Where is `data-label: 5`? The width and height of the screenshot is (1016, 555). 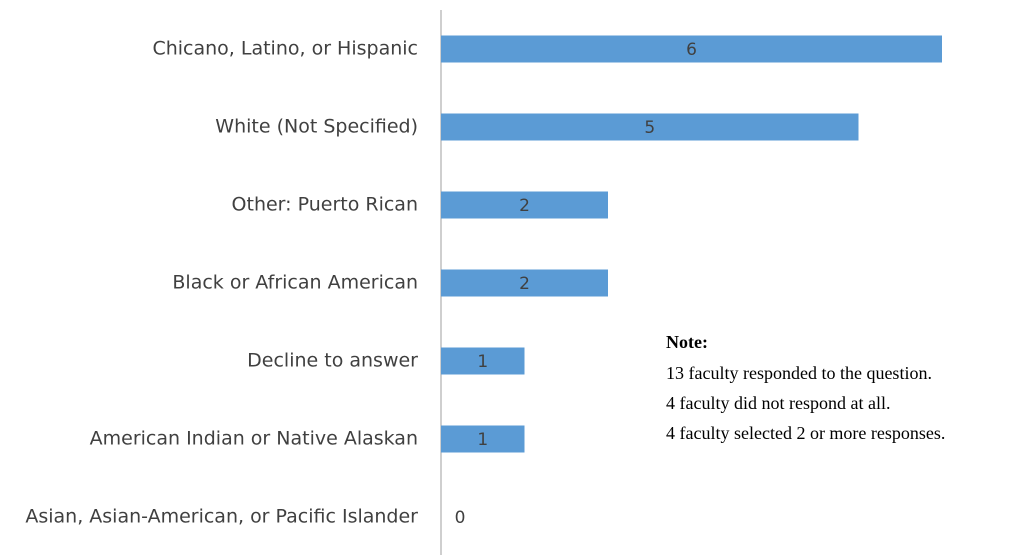 data-label: 5 is located at coordinates (649, 128).